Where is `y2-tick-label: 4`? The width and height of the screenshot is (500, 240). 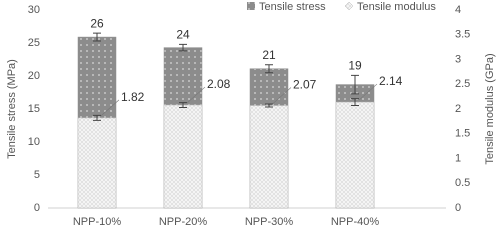 y2-tick-label: 4 is located at coordinates (458, 10).